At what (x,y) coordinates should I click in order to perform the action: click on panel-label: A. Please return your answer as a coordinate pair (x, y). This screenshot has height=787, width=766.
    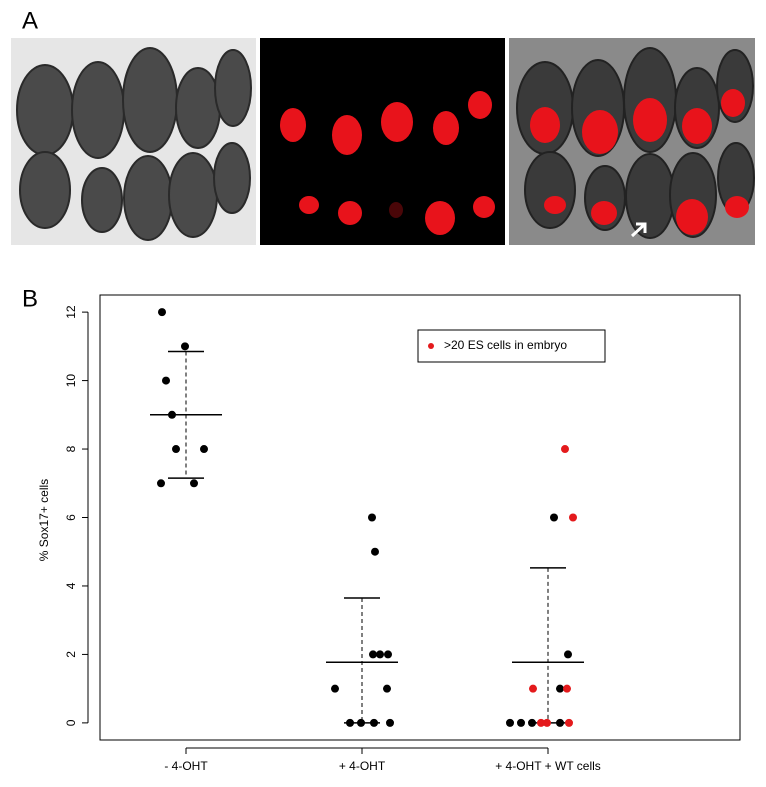
    Looking at the image, I should click on (30, 20).